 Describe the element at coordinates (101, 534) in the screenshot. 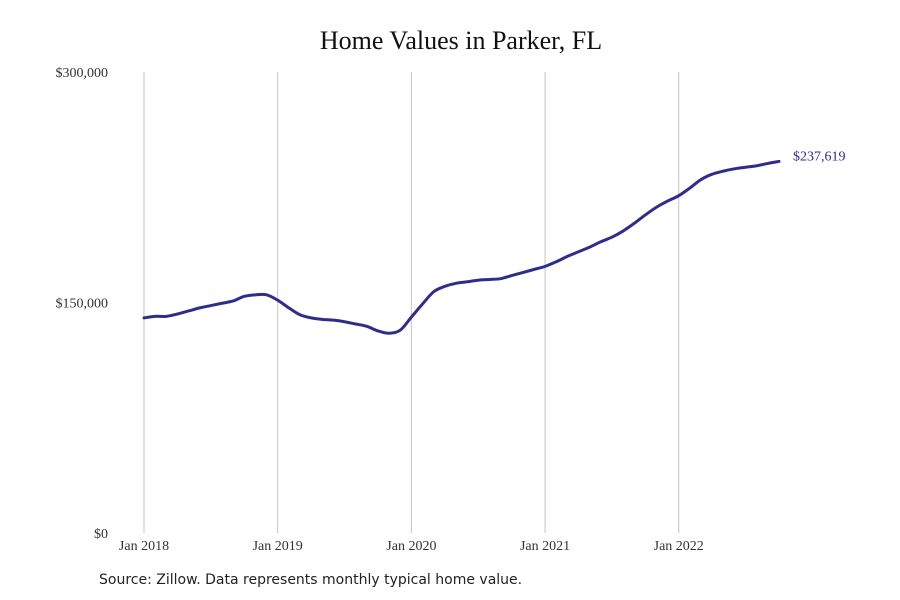

I see `y-tick-label: $0` at that location.